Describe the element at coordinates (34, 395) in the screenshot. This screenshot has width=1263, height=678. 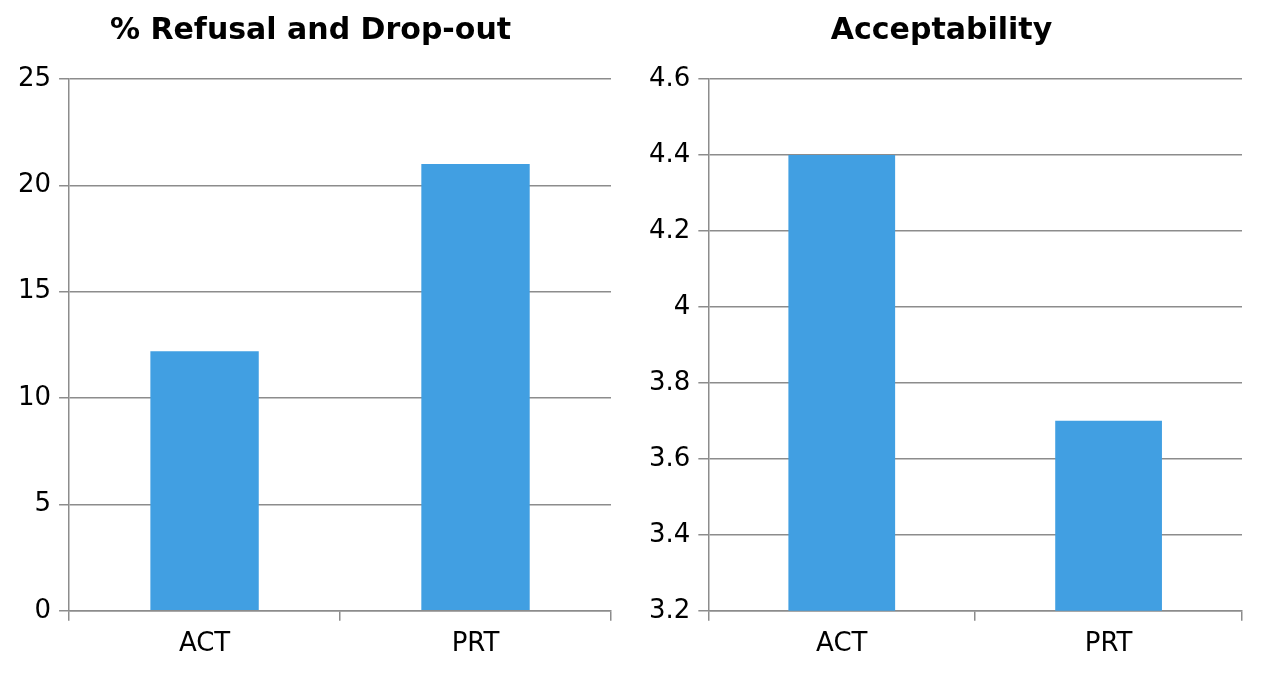
I see `y-tick-label: 10` at that location.